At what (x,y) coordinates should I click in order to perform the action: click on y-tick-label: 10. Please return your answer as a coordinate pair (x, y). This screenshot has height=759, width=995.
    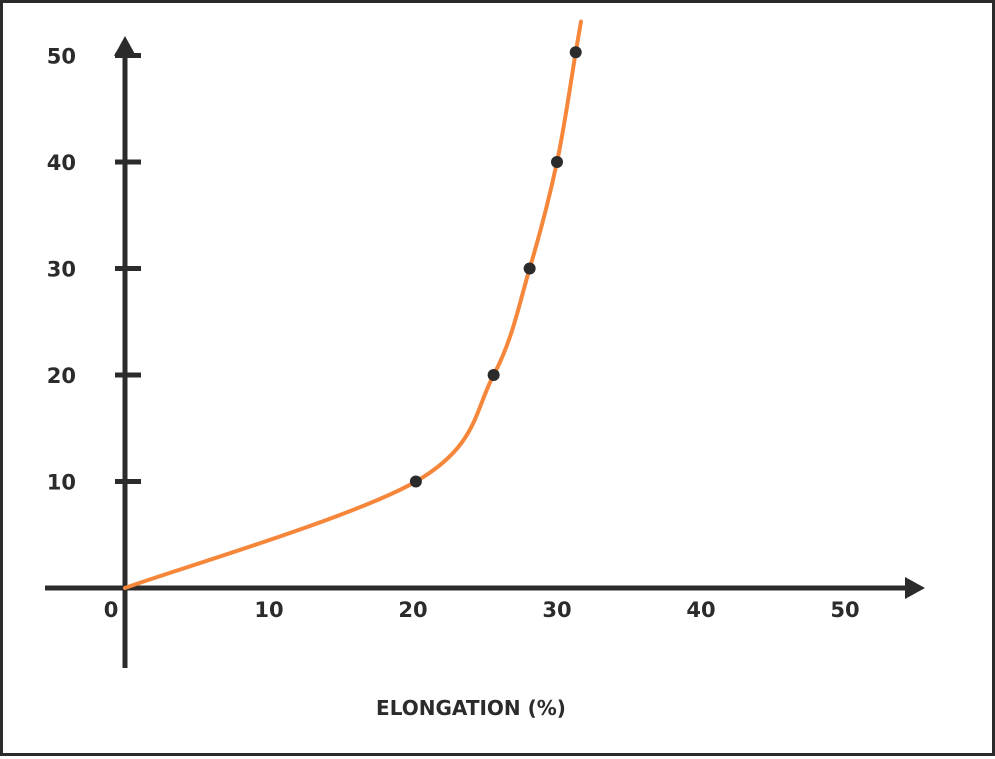
    Looking at the image, I should click on (61, 483).